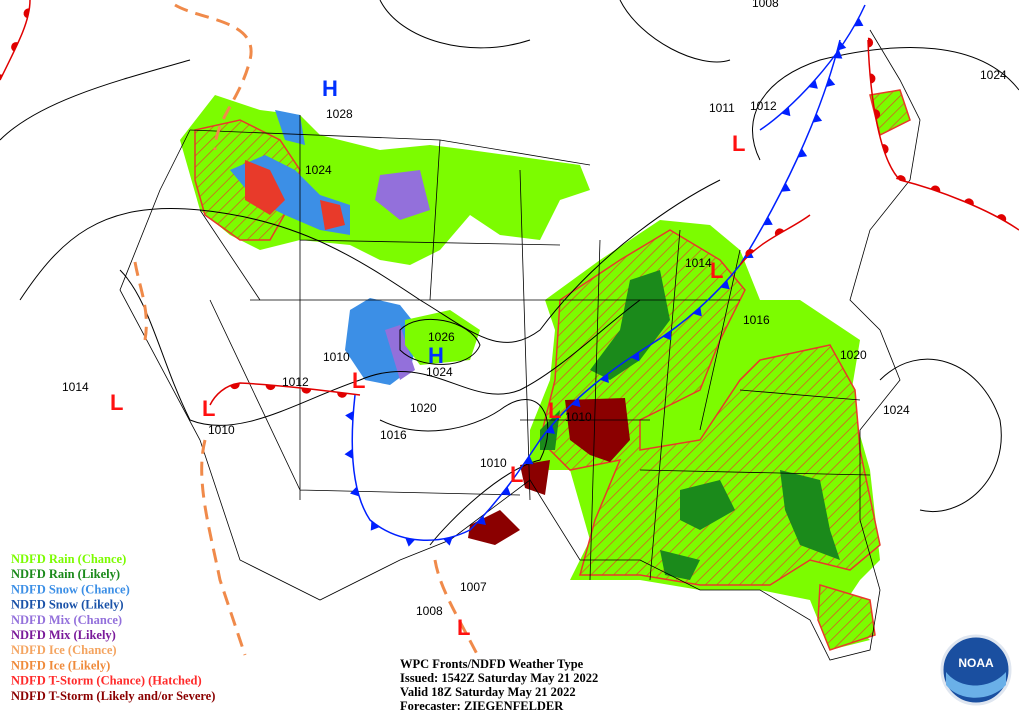 The image size is (1019, 712). I want to click on legend-entry: NDFD Ice (Chance), so click(64, 650).